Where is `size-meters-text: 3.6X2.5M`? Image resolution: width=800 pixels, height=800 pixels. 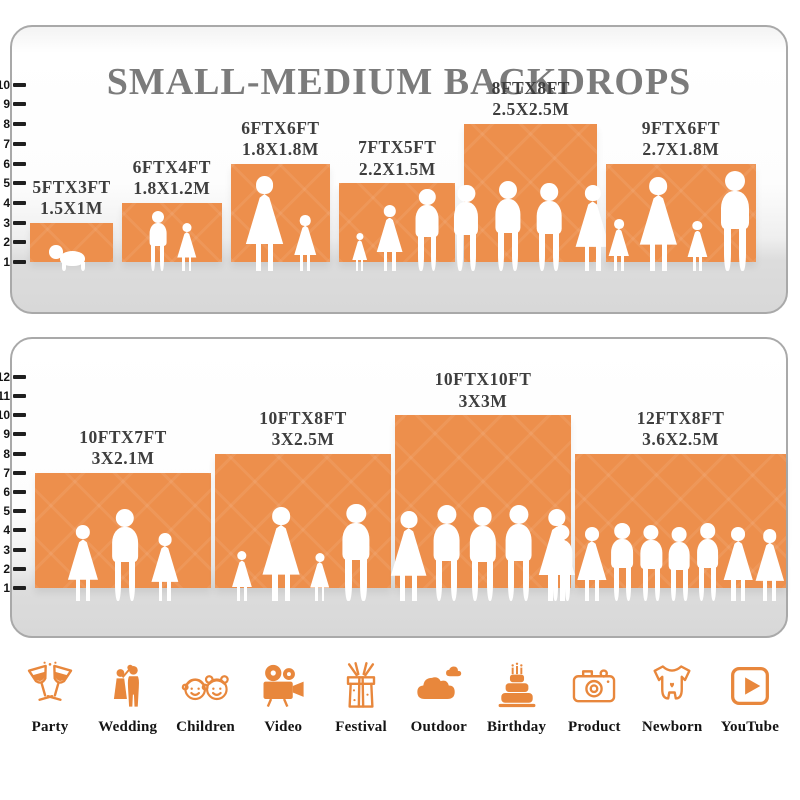 size-meters-text: 3.6X2.5M is located at coordinates (681, 438).